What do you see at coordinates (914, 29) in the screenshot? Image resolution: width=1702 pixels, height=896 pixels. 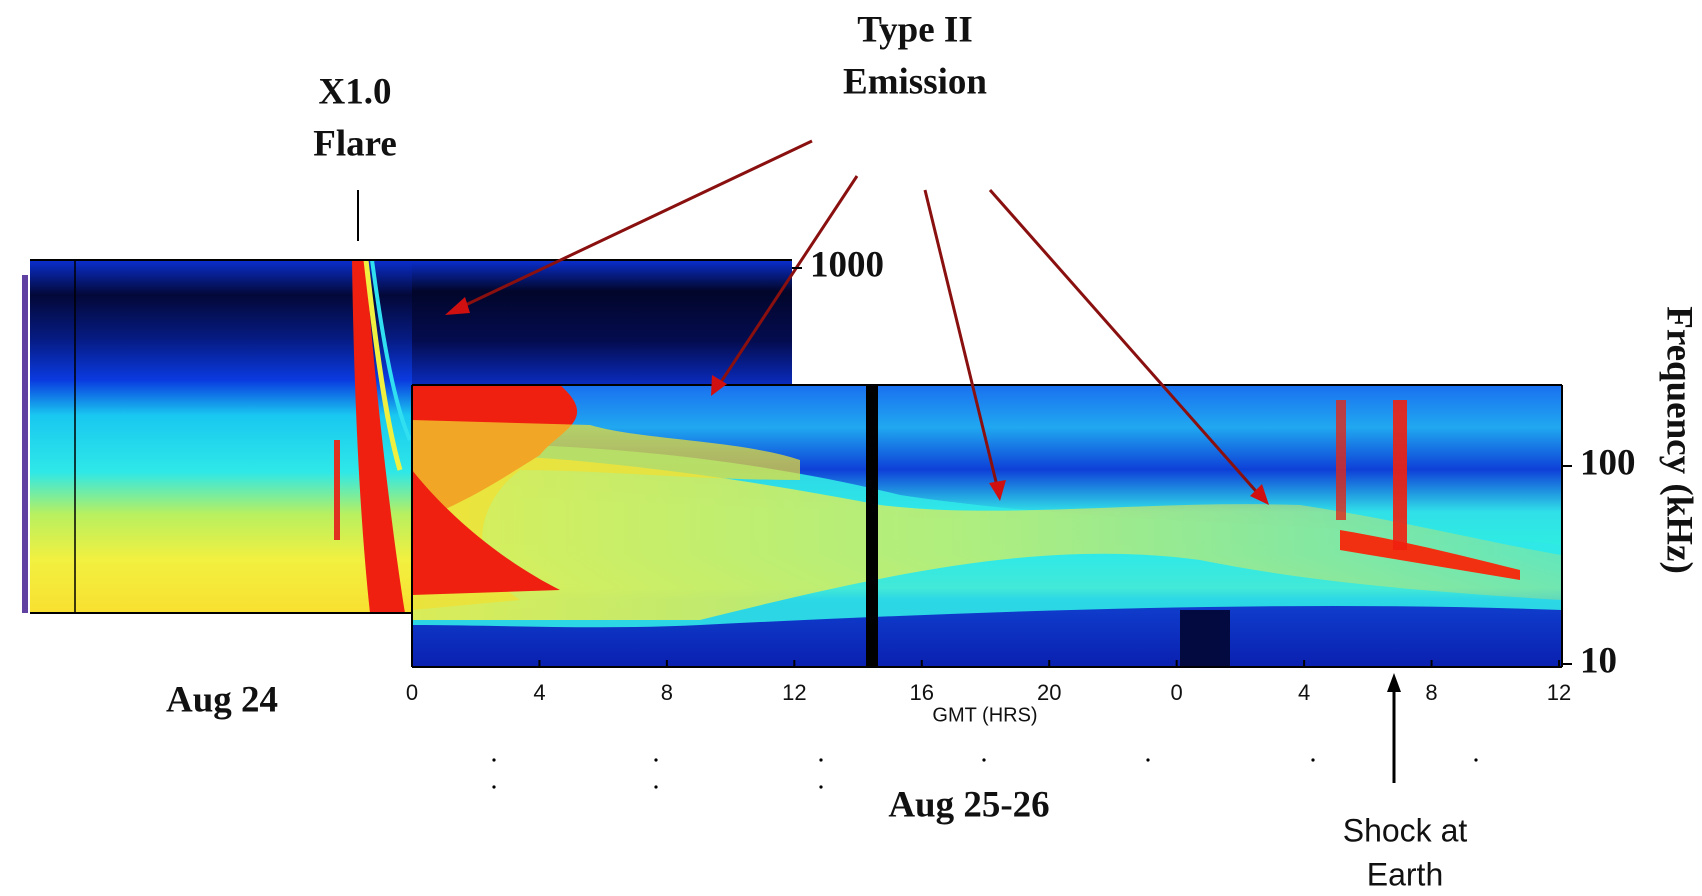 I see `annotation: Type II` at bounding box center [914, 29].